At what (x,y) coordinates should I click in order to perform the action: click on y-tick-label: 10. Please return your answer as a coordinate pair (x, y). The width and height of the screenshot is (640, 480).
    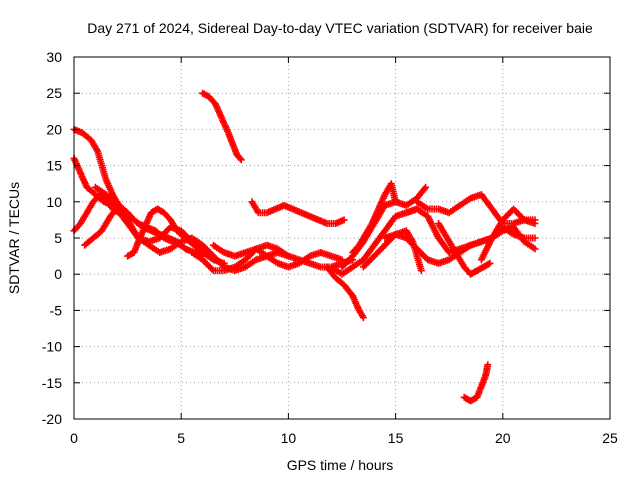
    Looking at the image, I should click on (54, 202).